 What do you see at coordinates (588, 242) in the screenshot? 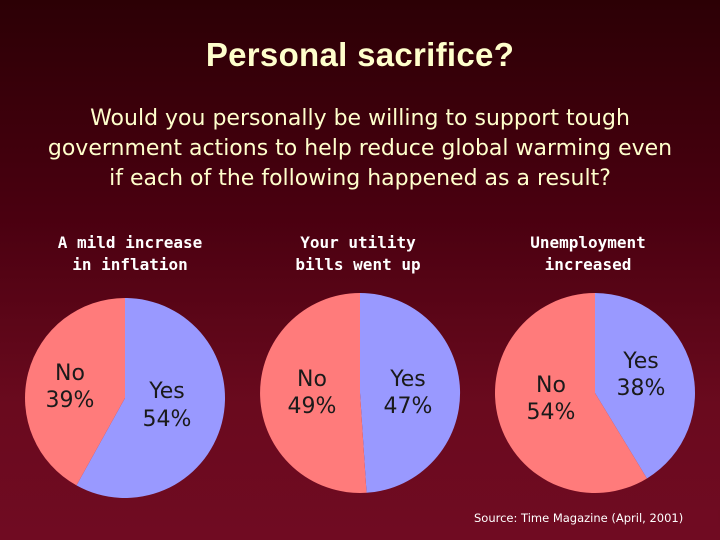
I see `pie-label-line: Unemployment` at bounding box center [588, 242].